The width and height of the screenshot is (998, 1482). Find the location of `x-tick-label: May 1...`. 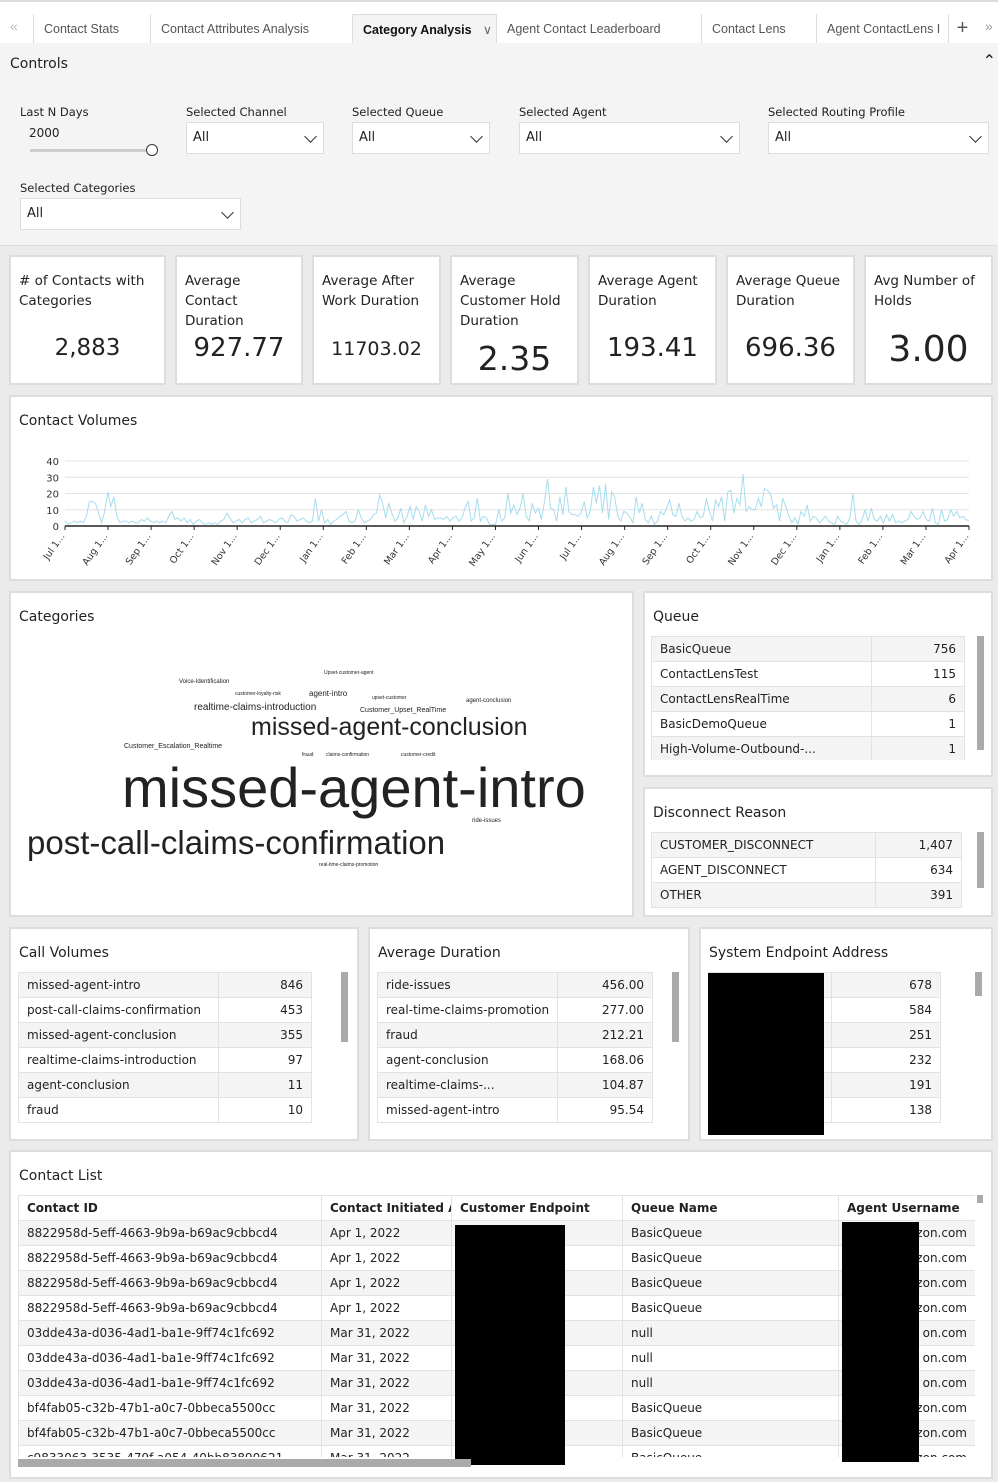

x-tick-label: May 1... is located at coordinates (482, 549).